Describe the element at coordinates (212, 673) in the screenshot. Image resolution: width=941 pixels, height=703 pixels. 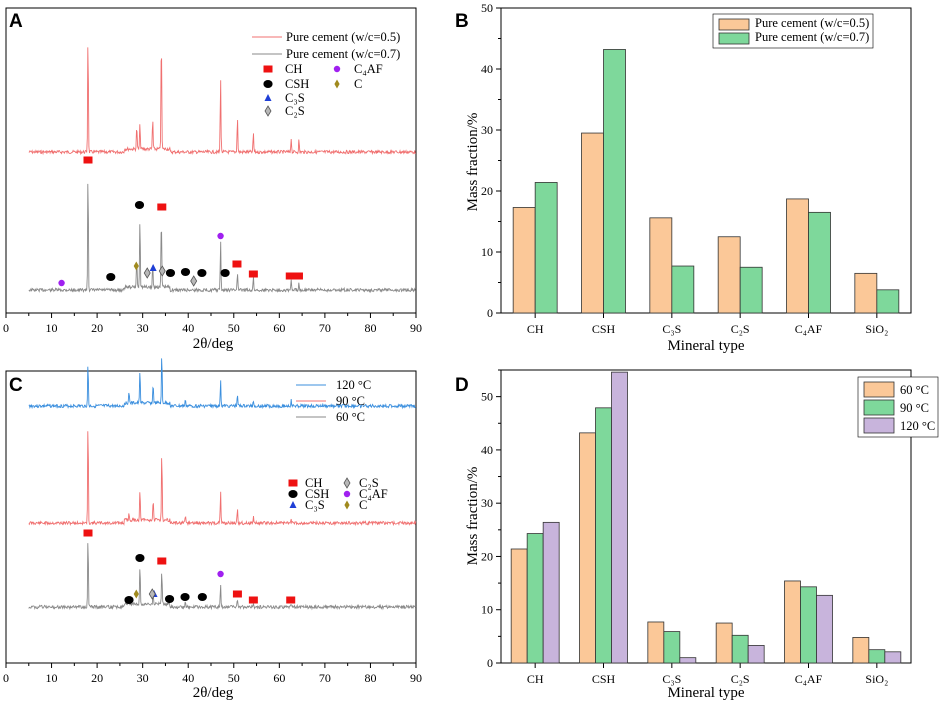
I see `panel-c-x-axis: 0 10 20 30 40 50 60 70 80 90` at that location.